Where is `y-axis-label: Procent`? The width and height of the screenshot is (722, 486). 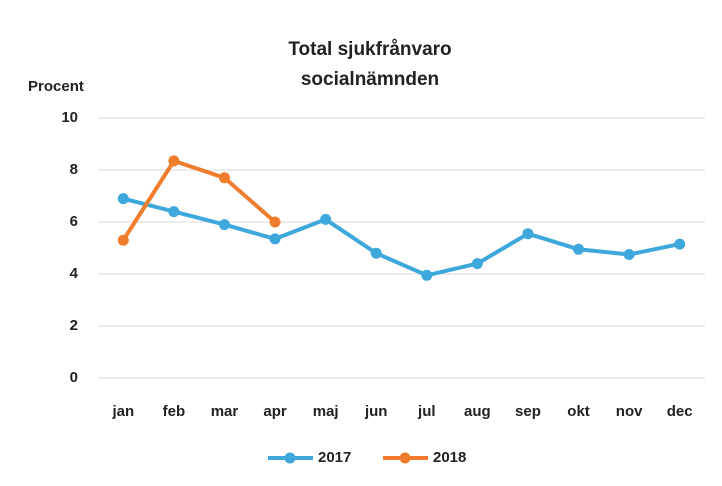 y-axis-label: Procent is located at coordinates (56, 86).